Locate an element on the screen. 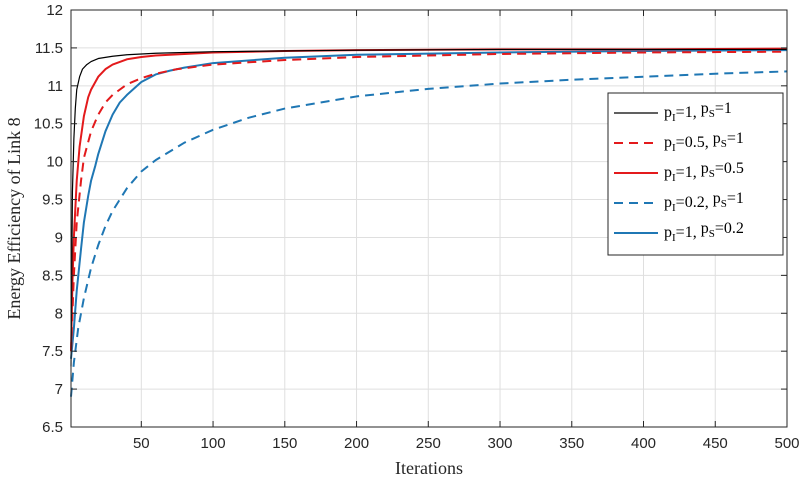 This screenshot has height=483, width=806. y-tick-label: 12 is located at coordinates (54, 10).